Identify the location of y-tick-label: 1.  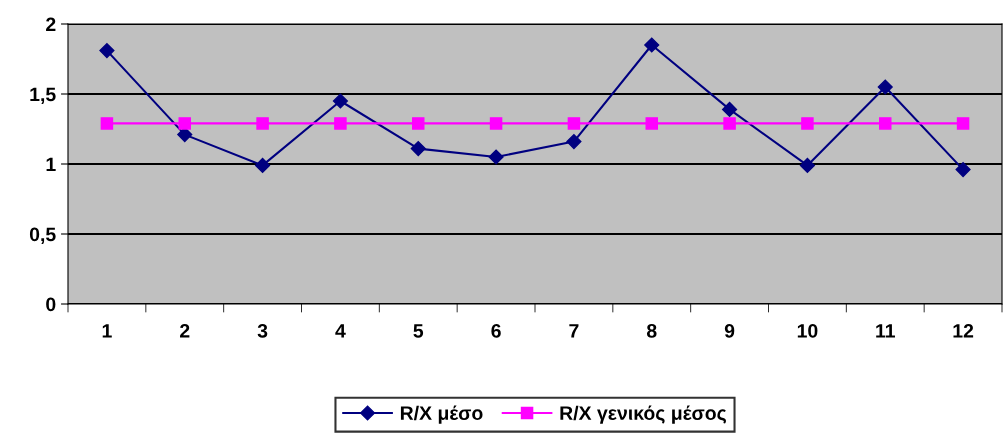
(51, 164).